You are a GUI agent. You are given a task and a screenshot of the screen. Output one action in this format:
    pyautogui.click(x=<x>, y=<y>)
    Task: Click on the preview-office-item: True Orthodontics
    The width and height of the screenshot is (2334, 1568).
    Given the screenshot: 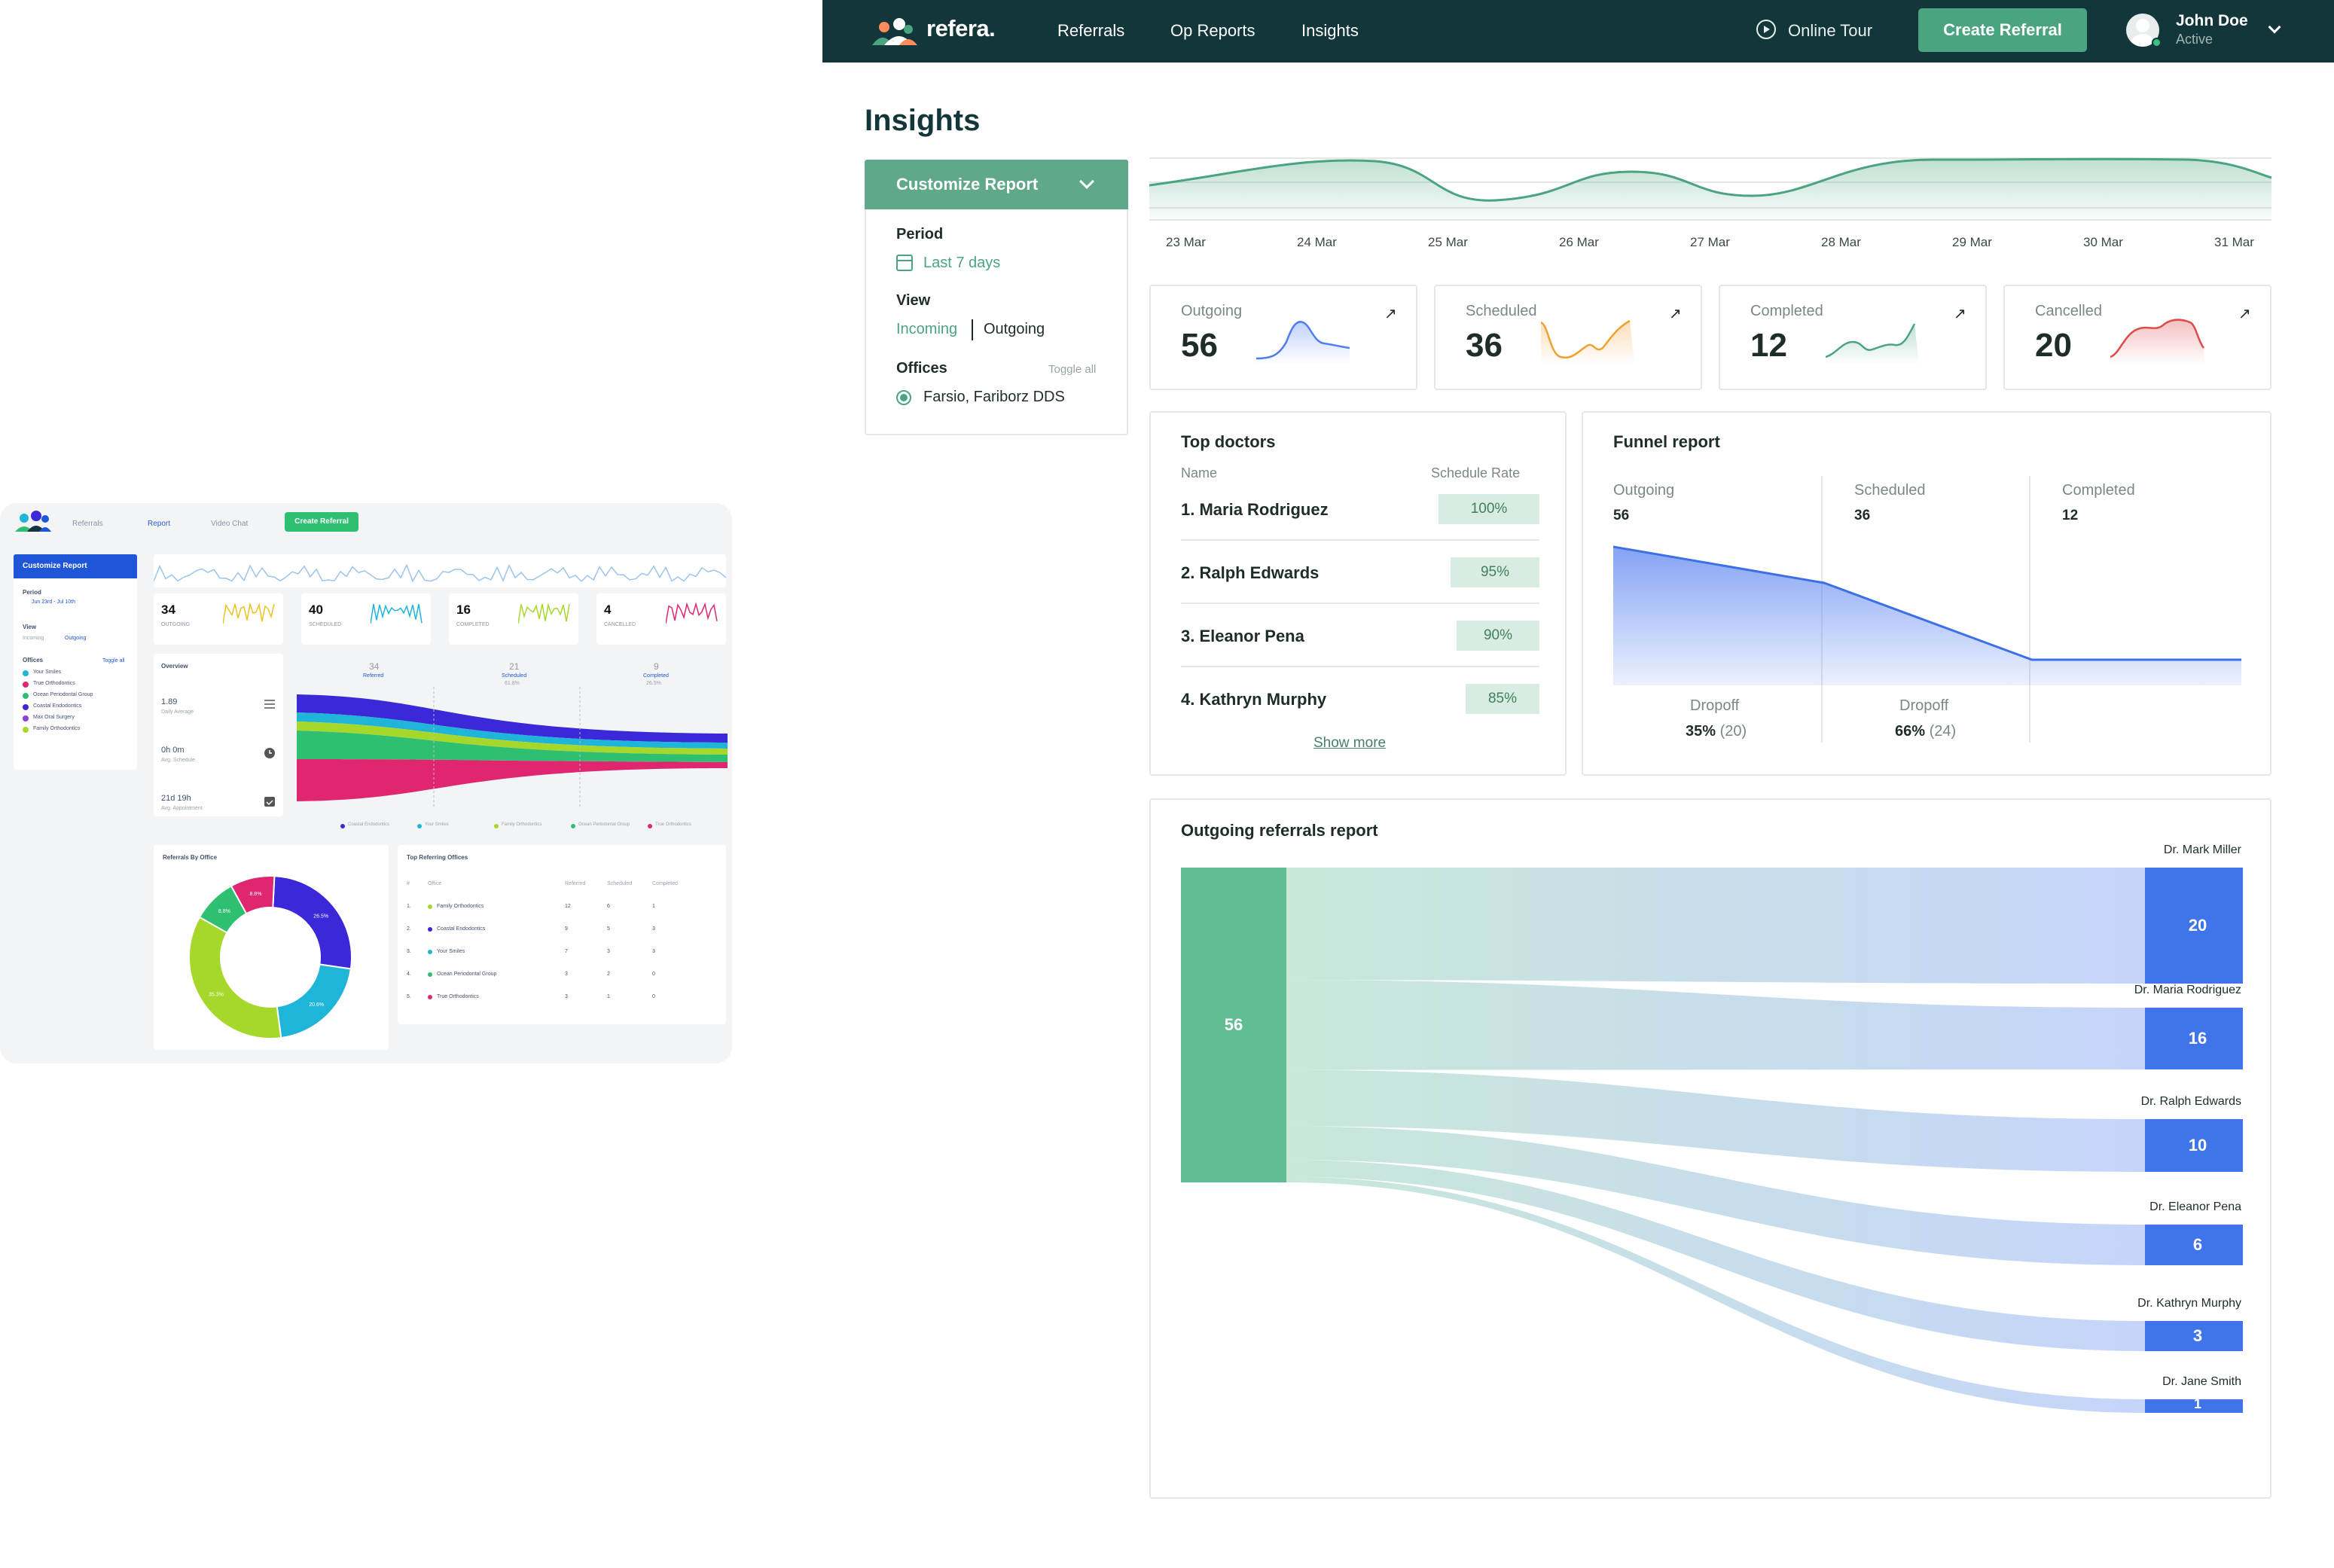 What is the action you would take?
    pyautogui.click(x=54, y=684)
    